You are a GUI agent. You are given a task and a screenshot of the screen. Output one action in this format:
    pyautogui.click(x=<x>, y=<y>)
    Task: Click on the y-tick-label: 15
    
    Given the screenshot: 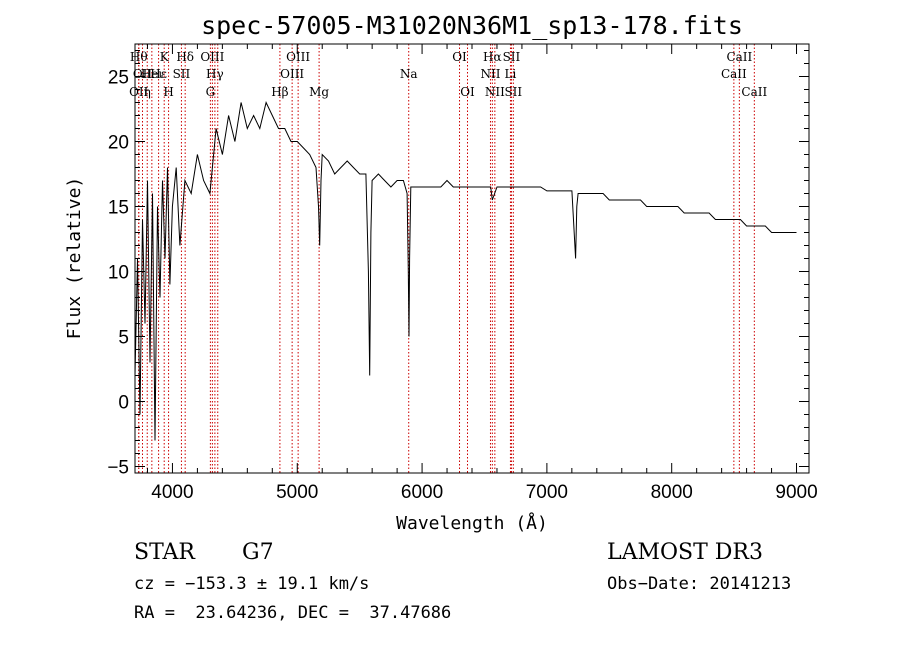 What is the action you would take?
    pyautogui.click(x=118, y=208)
    